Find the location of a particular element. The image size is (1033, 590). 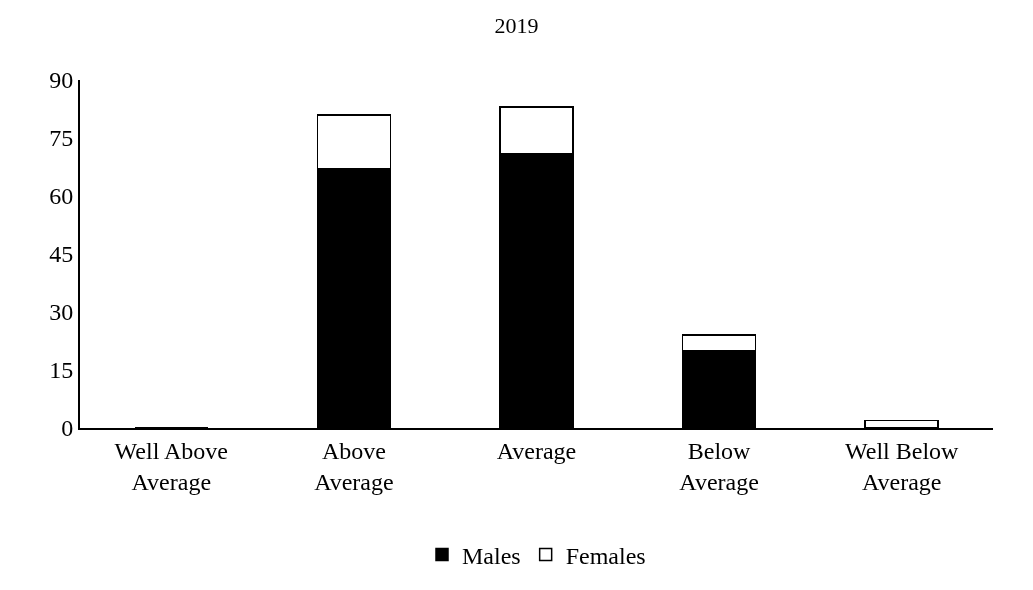

x-tick-label: Above Average is located at coordinates (354, 466).